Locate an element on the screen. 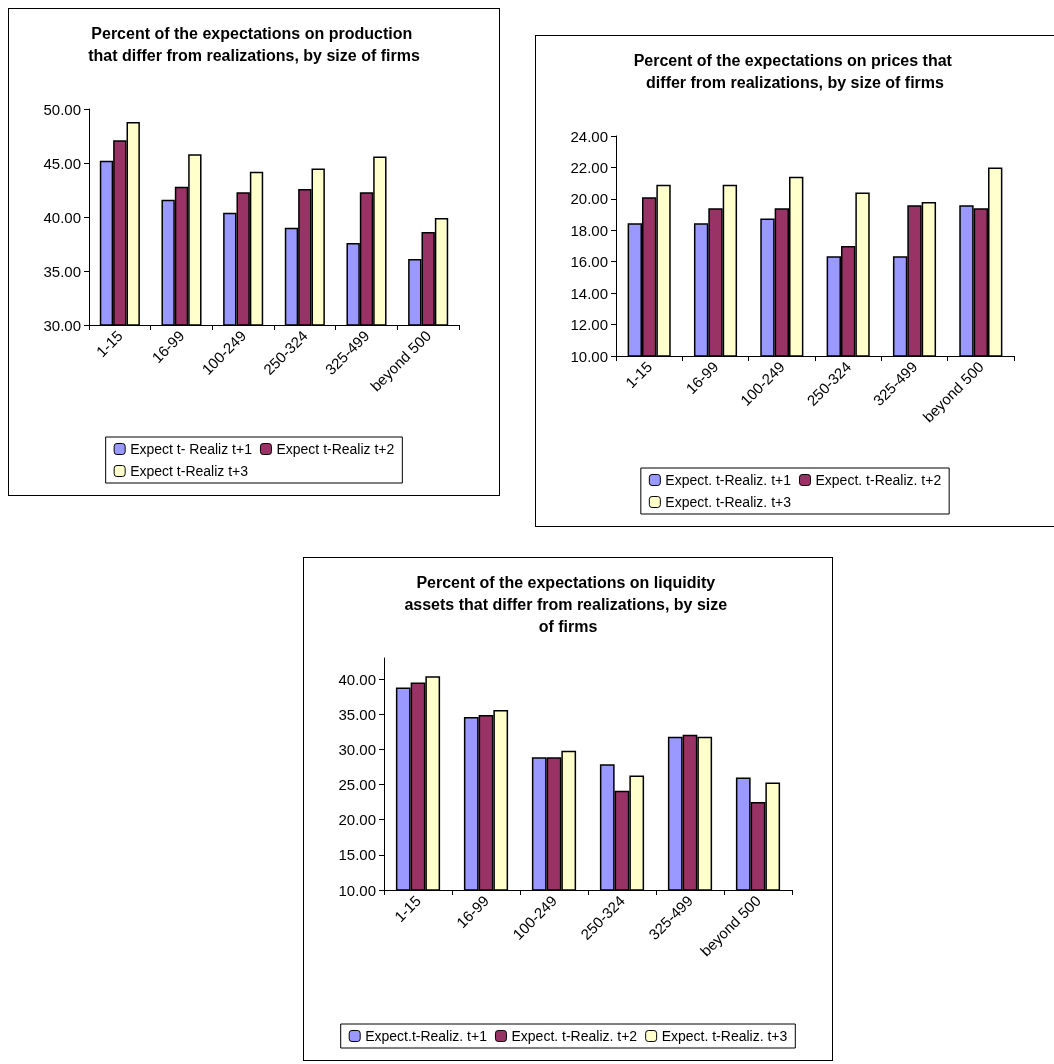 This screenshot has width=1054, height=1064. legend-label: Expect t- Realiz t+1 is located at coordinates (191, 449).